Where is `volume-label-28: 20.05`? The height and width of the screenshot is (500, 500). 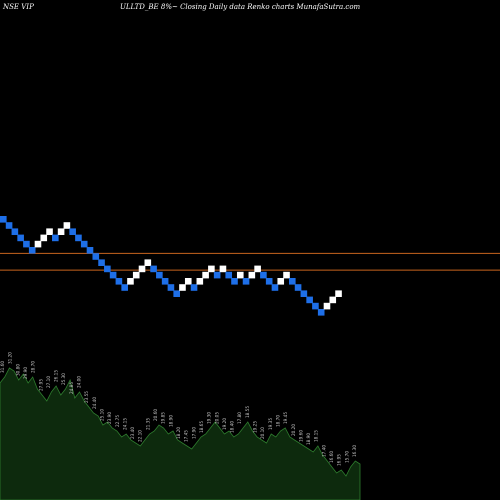 volume-label-28: 20.05 is located at coordinates (216, 418).